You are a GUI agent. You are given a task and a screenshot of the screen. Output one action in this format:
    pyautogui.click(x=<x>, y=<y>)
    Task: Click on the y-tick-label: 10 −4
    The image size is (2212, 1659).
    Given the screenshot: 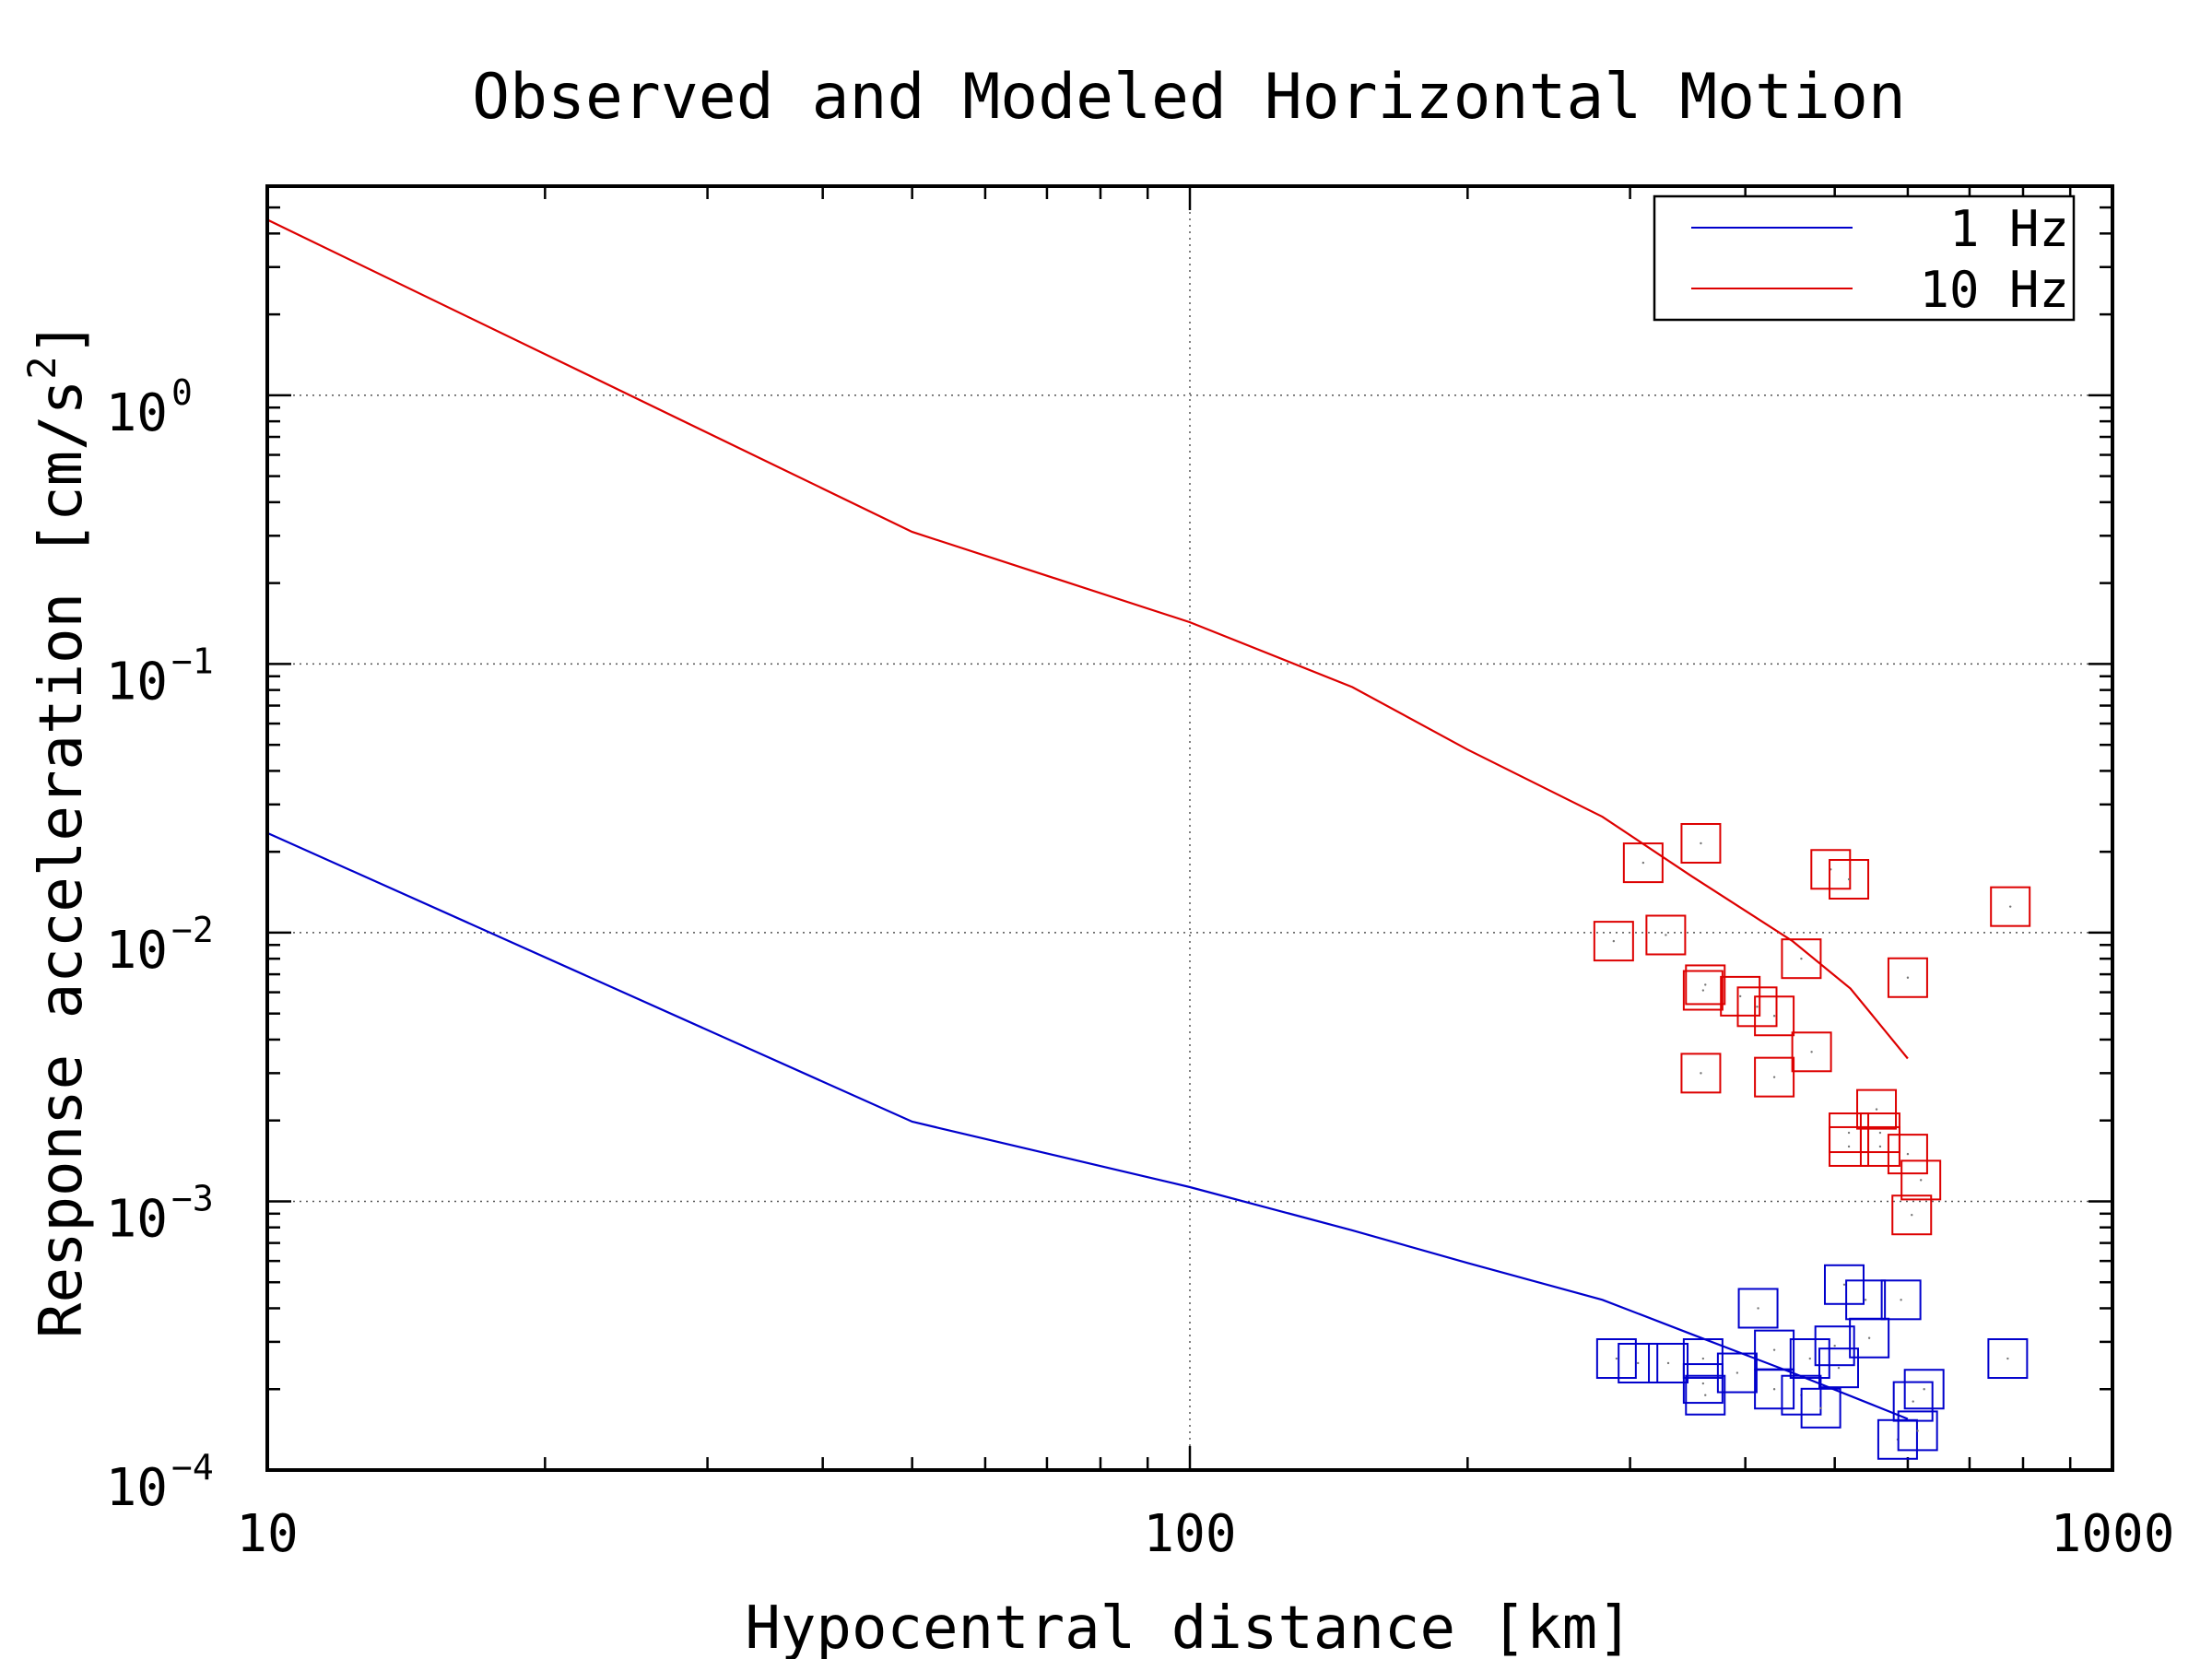 What is the action you would take?
    pyautogui.click(x=160, y=1482)
    